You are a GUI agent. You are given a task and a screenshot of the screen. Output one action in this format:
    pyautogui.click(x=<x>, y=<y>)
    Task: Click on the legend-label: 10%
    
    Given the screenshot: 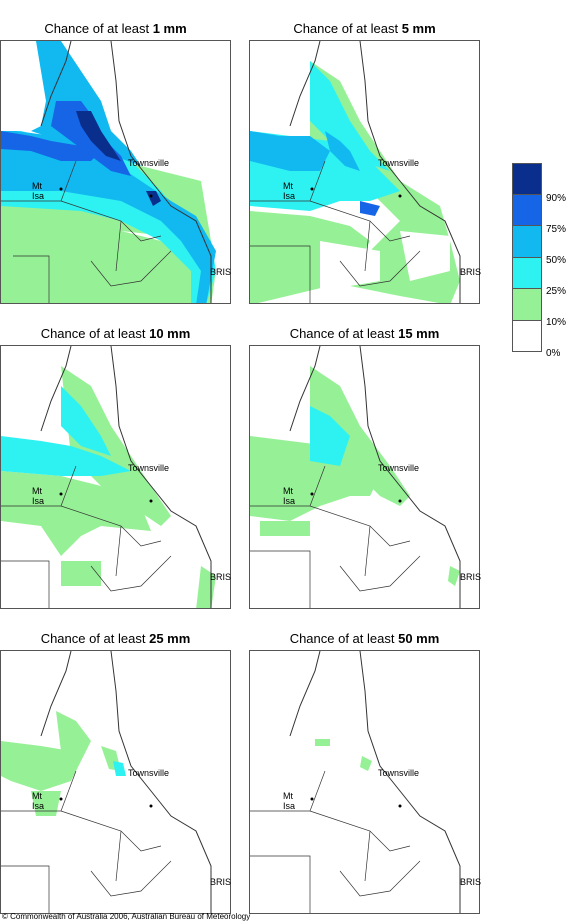 What is the action you would take?
    pyautogui.click(x=556, y=322)
    